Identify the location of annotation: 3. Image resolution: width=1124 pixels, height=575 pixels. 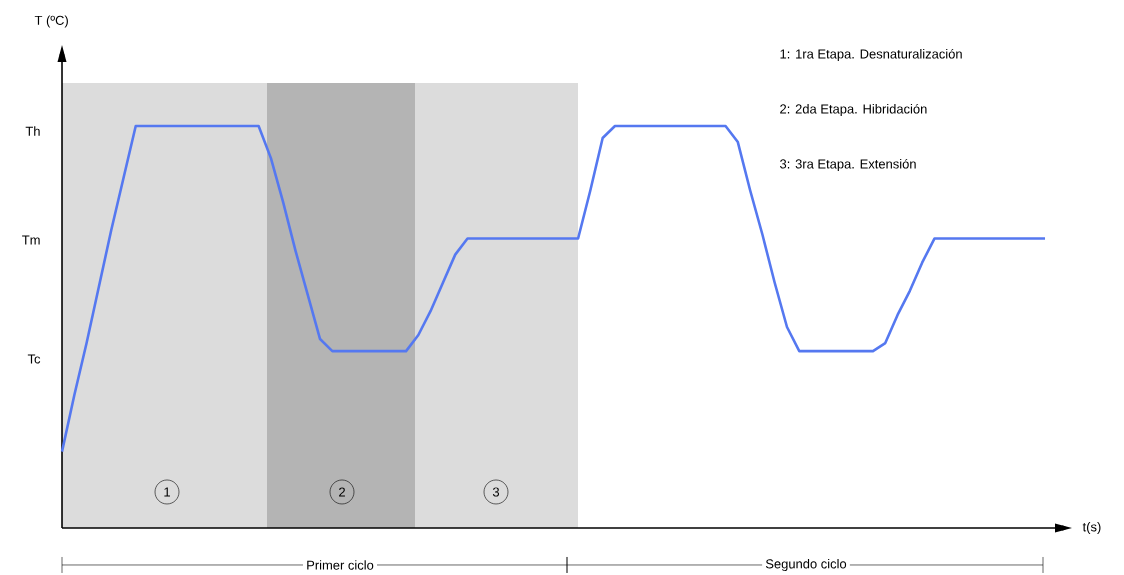
(496, 492).